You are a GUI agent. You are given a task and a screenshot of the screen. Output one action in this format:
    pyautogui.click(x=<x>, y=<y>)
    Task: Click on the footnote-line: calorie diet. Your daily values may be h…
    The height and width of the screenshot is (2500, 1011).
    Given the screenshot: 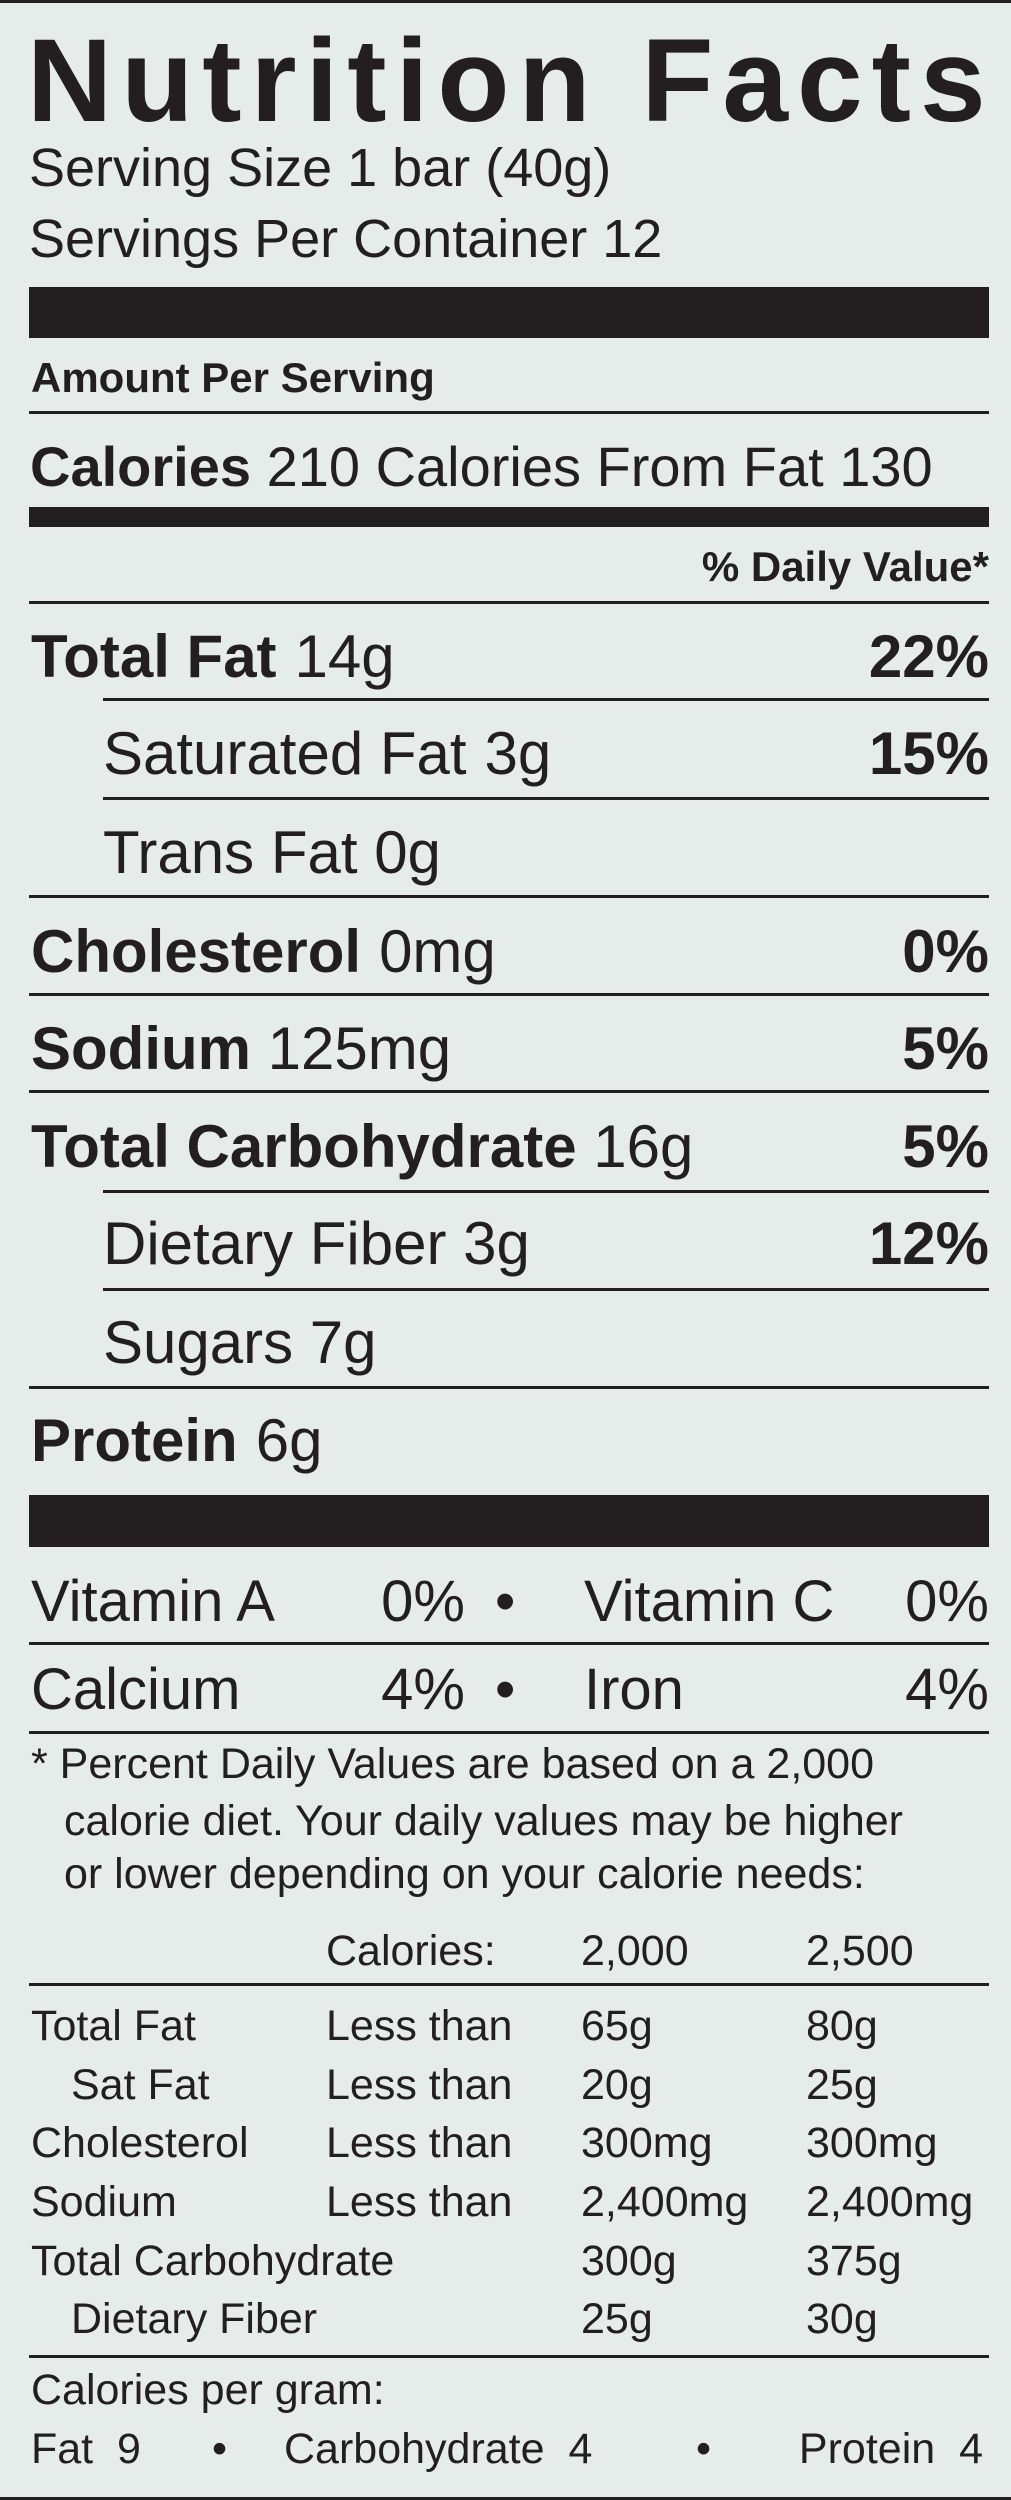 What is the action you would take?
    pyautogui.click(x=484, y=1821)
    